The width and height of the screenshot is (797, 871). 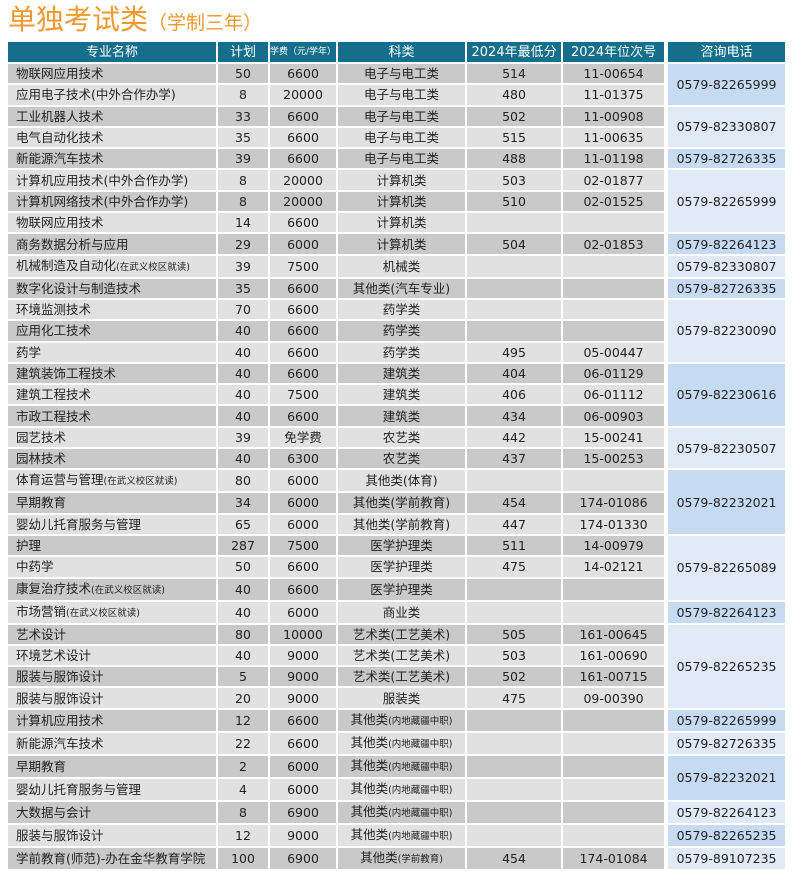 What do you see at coordinates (60, 835) in the screenshot?
I see `major-name: 服装与服饰设计` at bounding box center [60, 835].